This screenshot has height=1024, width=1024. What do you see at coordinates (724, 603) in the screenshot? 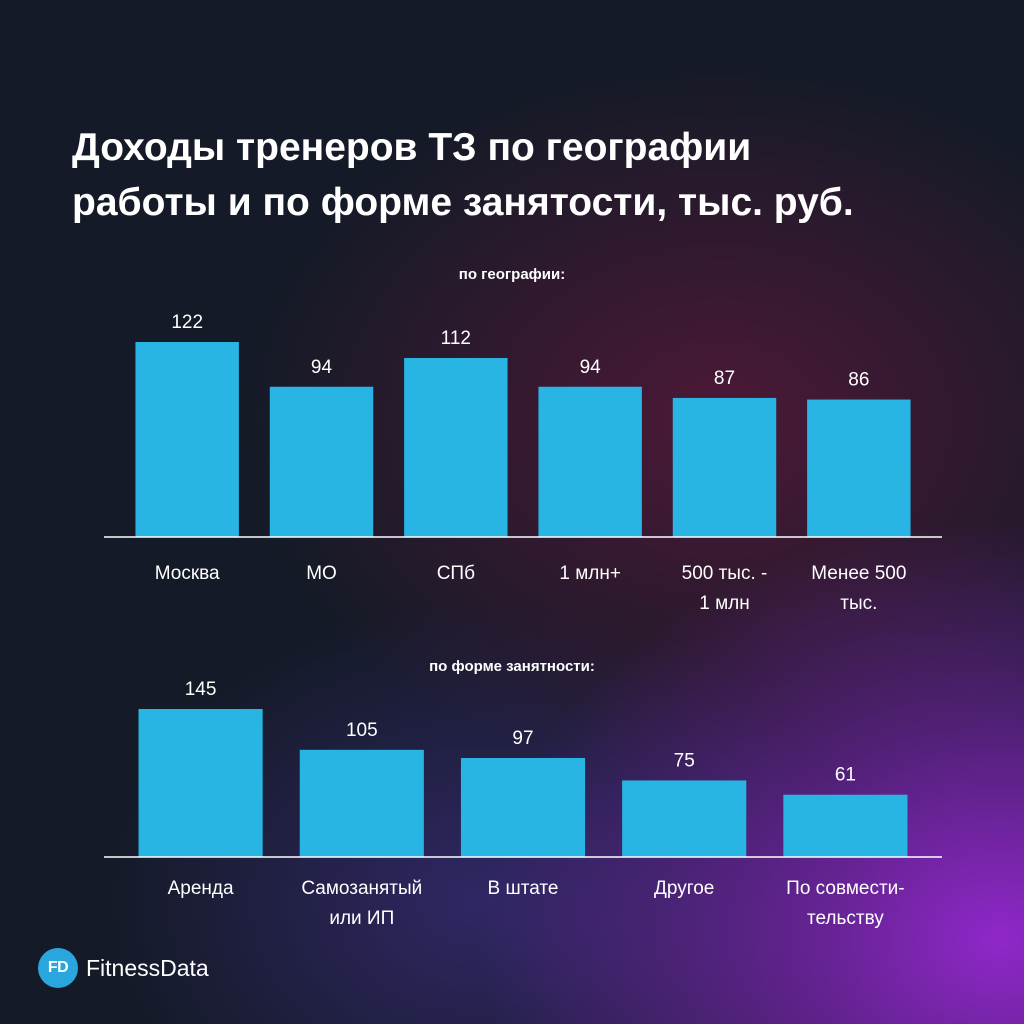
I see `x-tick-label: 1 млн` at bounding box center [724, 603].